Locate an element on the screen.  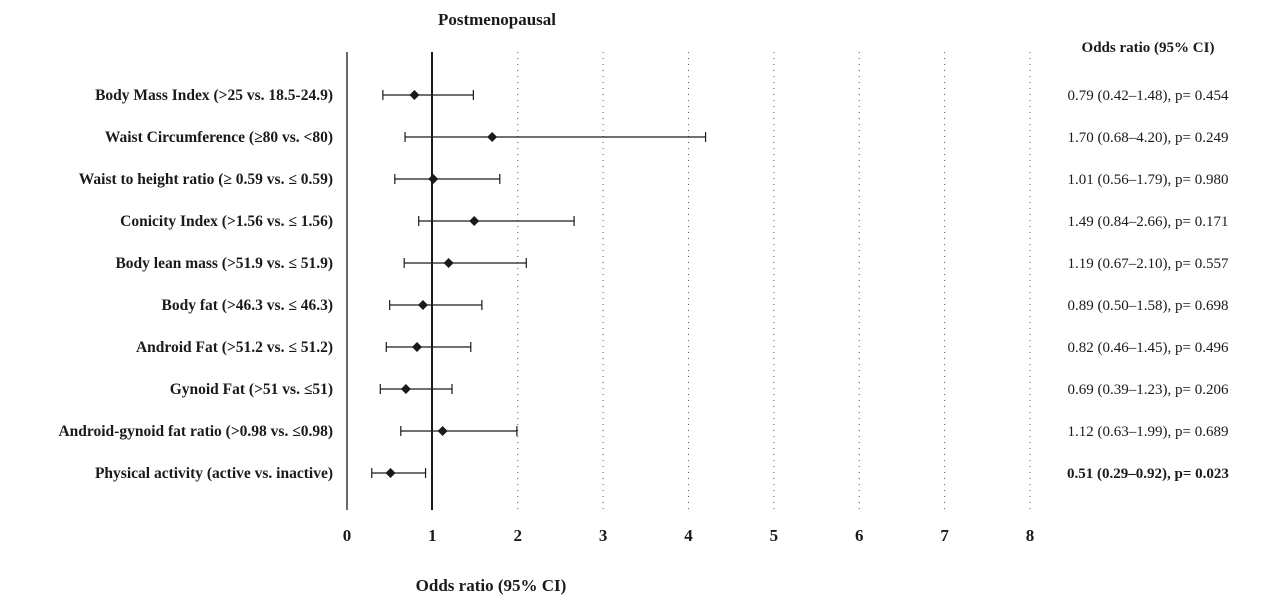
x-tick-label: 0 is located at coordinates (347, 535).